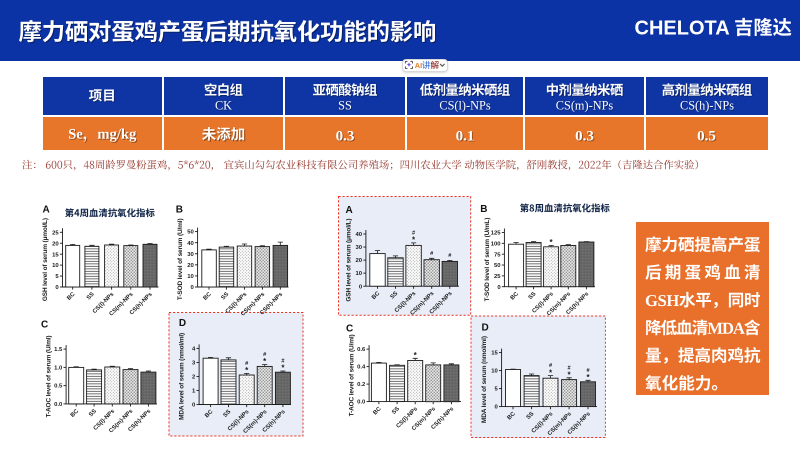 The width and height of the screenshot is (800, 450). What do you see at coordinates (465, 136) in the screenshot?
I see `svg-text: 0.1` at bounding box center [465, 136].